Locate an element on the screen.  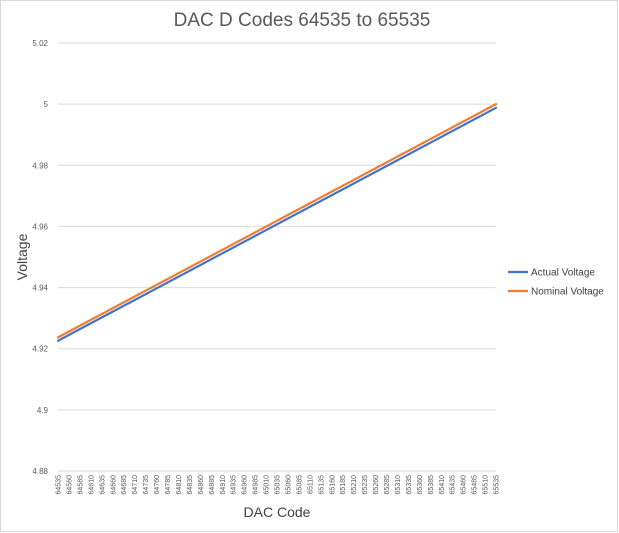
x-tick-label: 65385 is located at coordinates (431, 485).